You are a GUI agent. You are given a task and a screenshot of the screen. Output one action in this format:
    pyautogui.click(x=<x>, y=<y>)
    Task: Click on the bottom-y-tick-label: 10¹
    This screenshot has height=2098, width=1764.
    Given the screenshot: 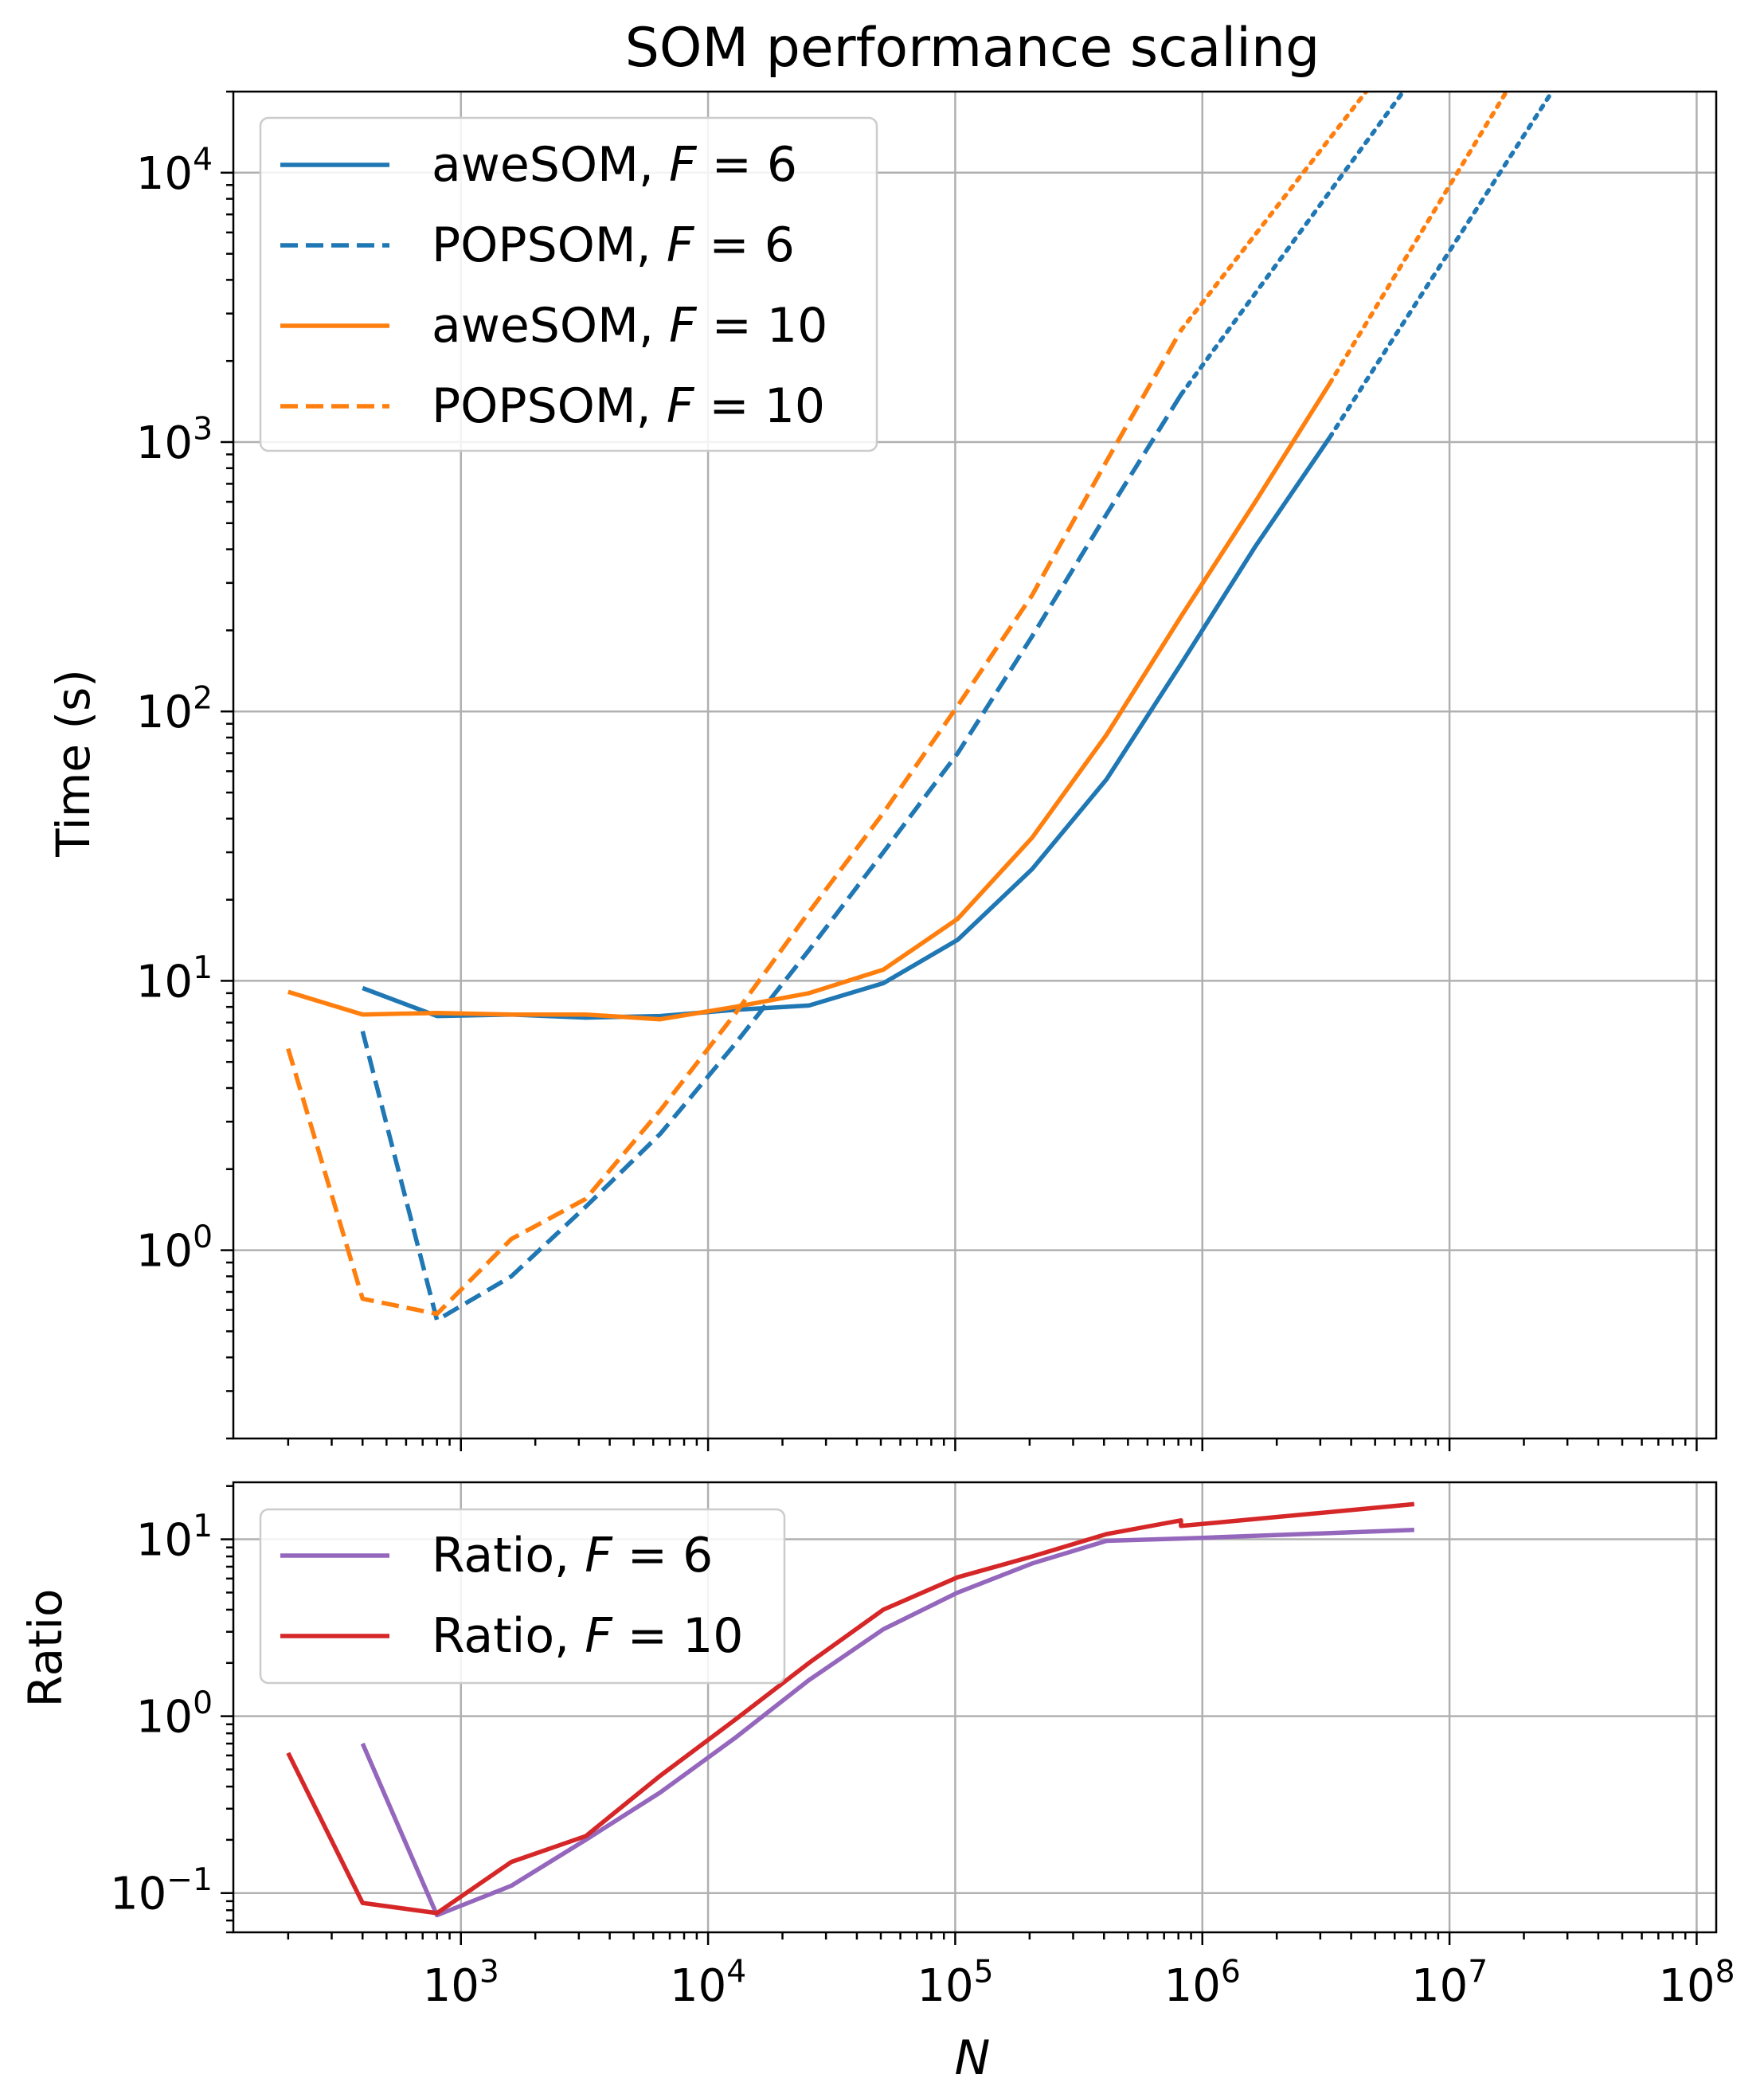 What is the action you would take?
    pyautogui.click(x=174, y=1538)
    